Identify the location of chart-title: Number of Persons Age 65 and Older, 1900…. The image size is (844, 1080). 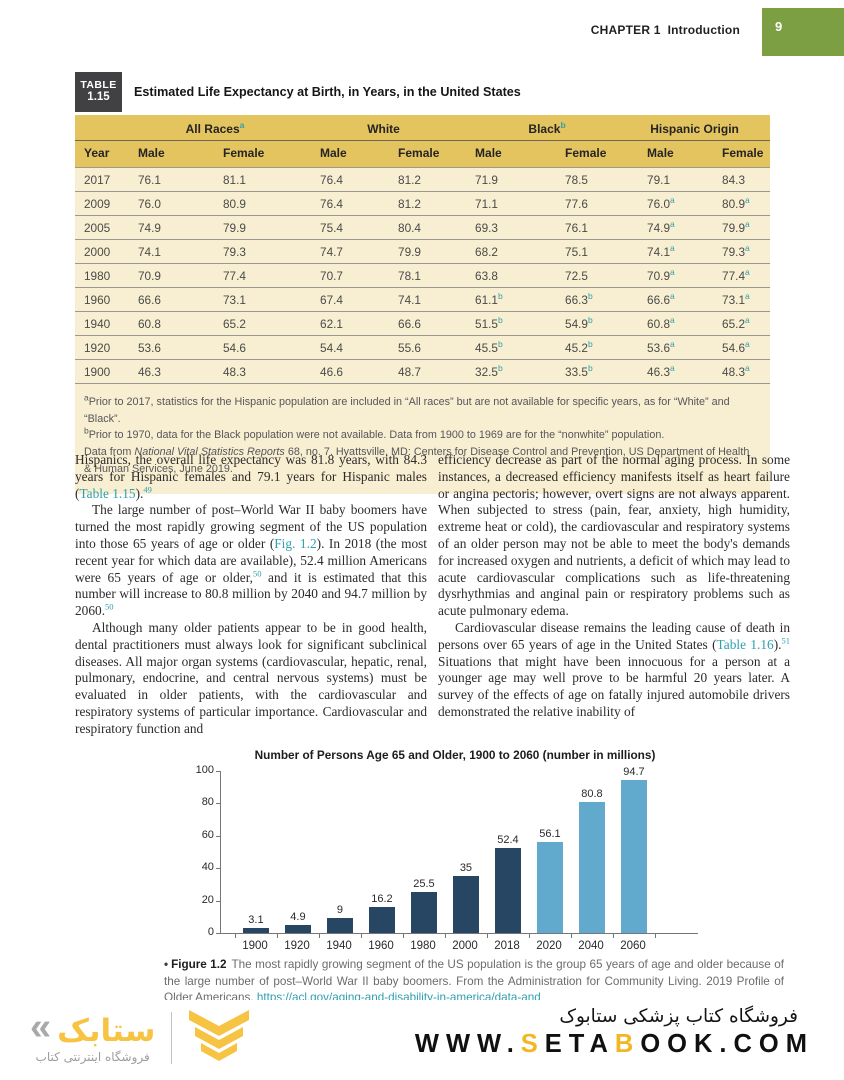
(455, 755).